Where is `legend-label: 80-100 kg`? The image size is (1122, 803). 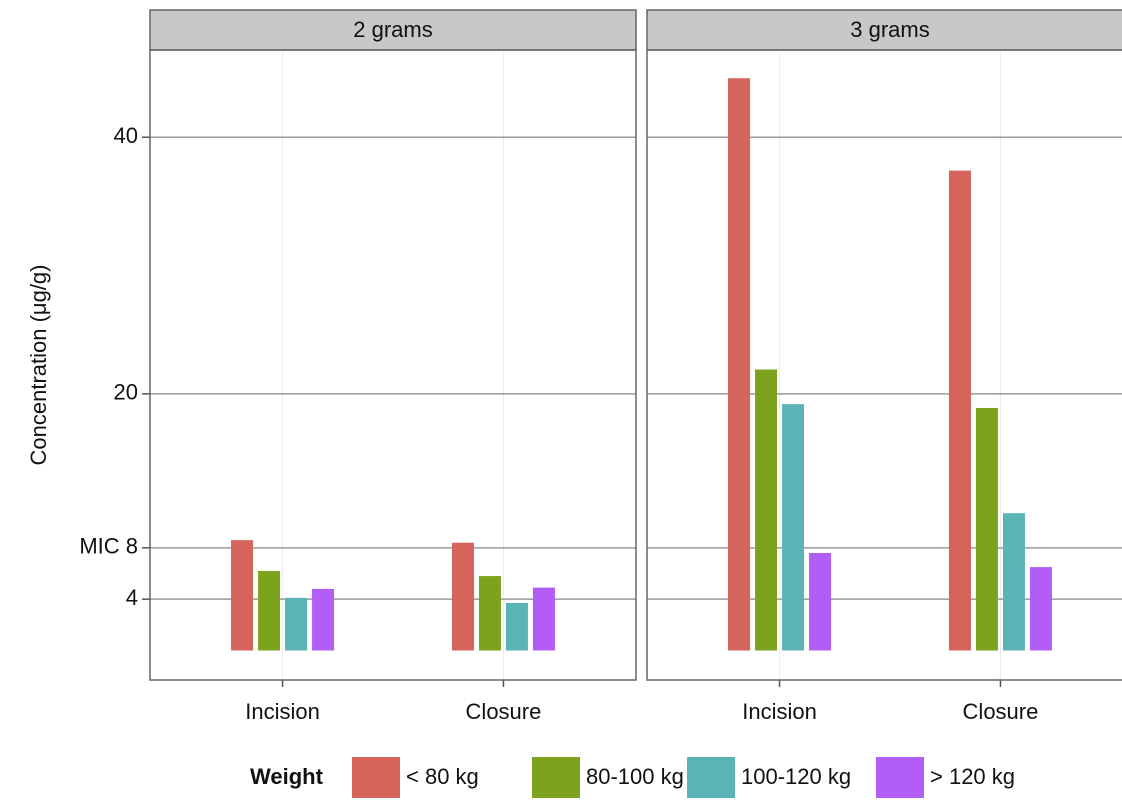
legend-label: 80-100 kg is located at coordinates (635, 776).